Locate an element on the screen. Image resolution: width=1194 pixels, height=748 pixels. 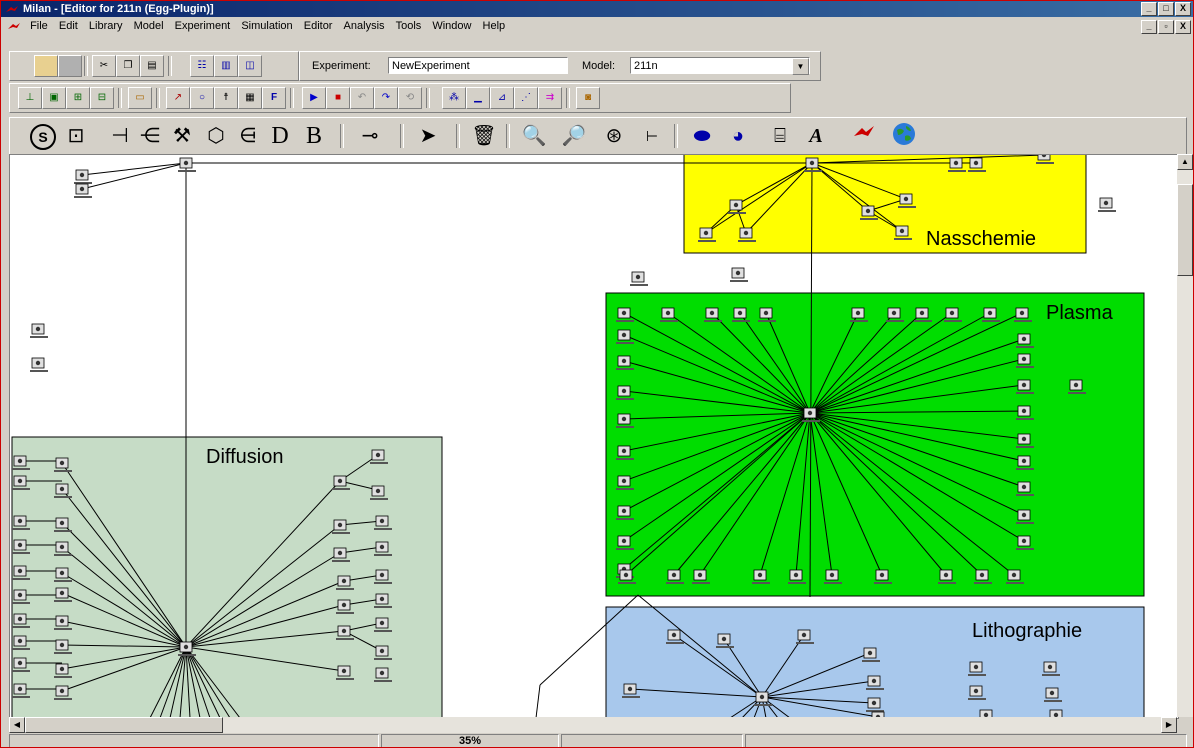
connect-icon: ↗ is located at coordinates (178, 98).